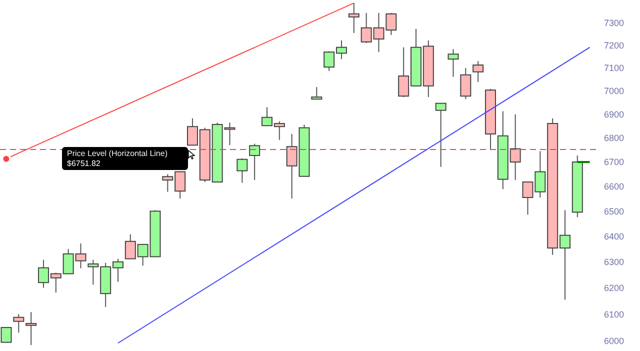  I want to click on y-tick-label: 6500, so click(614, 211).